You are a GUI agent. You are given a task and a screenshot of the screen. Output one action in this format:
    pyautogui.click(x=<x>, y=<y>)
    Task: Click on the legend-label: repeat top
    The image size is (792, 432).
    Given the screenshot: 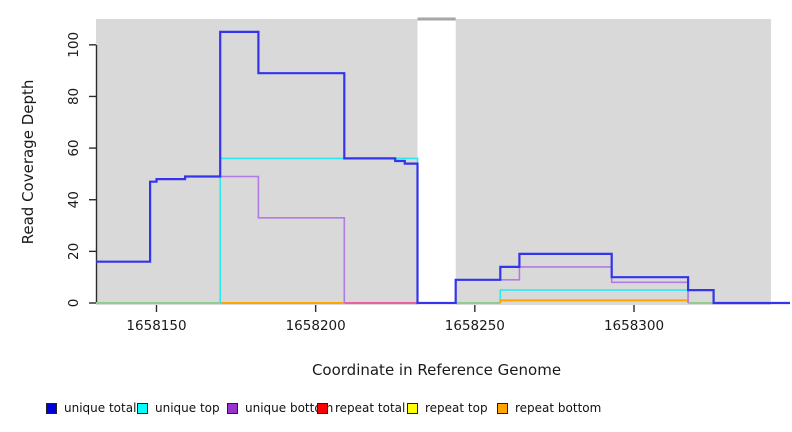 What is the action you would take?
    pyautogui.click(x=456, y=408)
    